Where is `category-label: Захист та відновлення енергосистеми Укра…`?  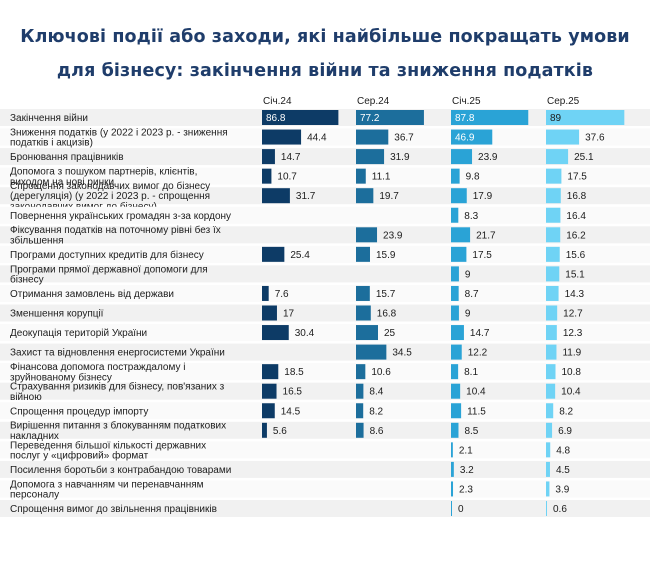
category-label: Захист та відновлення енергосистеми Укра… is located at coordinates (117, 353).